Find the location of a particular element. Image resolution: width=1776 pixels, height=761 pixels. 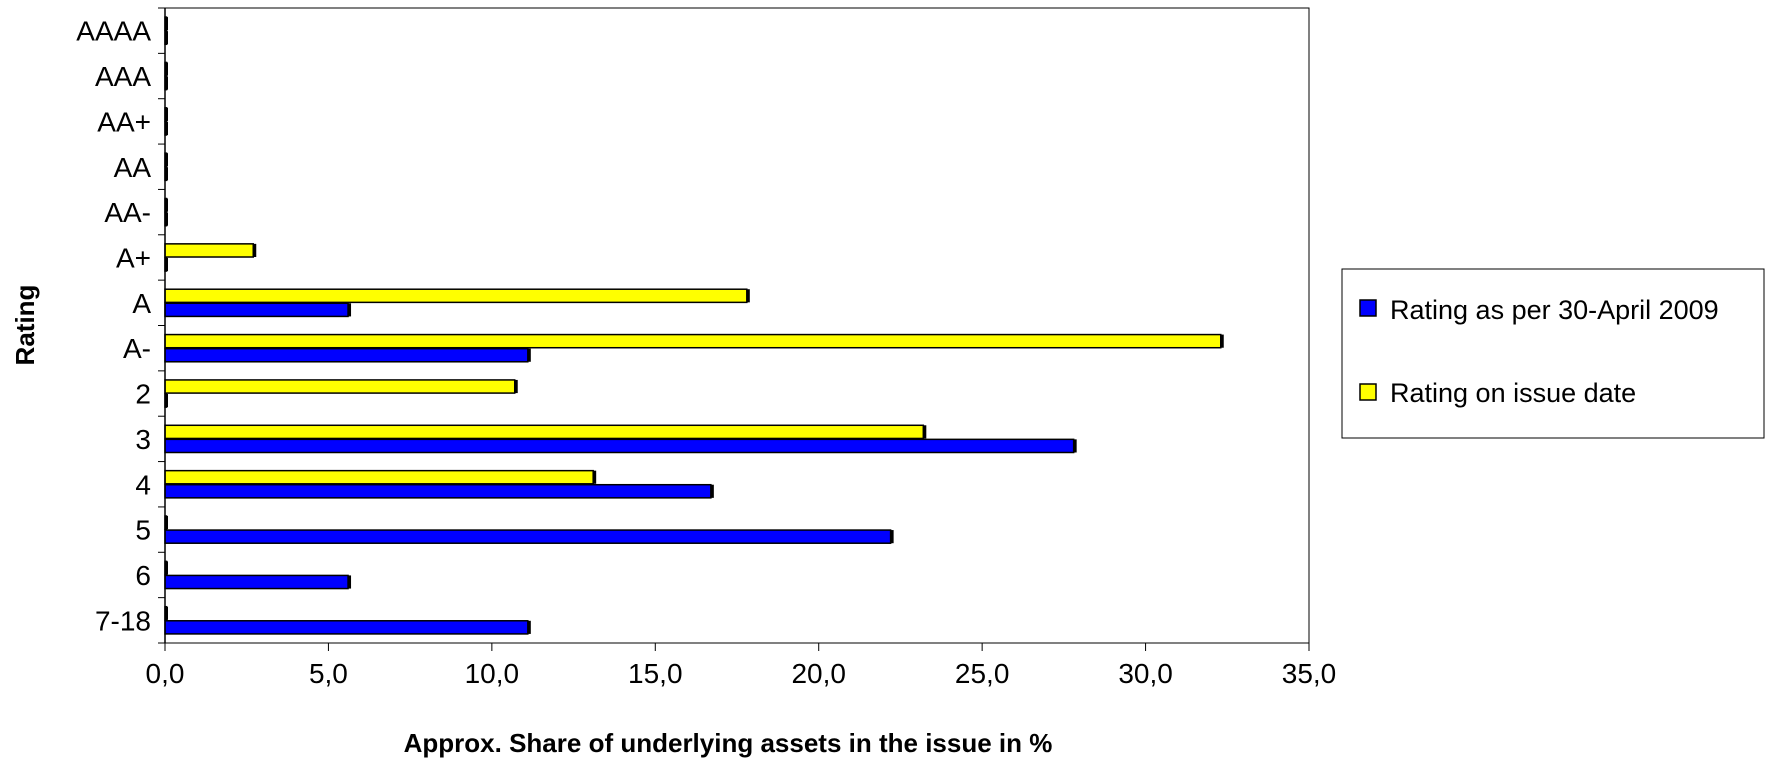

y-tick-label: AA- is located at coordinates (127, 212).